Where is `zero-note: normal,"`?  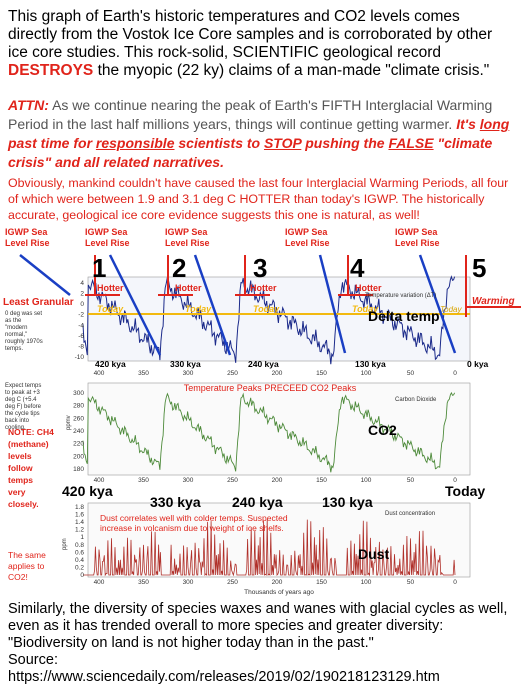
zero-note: normal," is located at coordinates (16, 335).